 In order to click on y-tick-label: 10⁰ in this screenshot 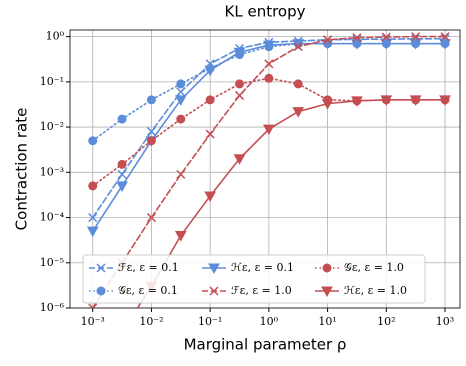, I will do `click(55, 36)`.